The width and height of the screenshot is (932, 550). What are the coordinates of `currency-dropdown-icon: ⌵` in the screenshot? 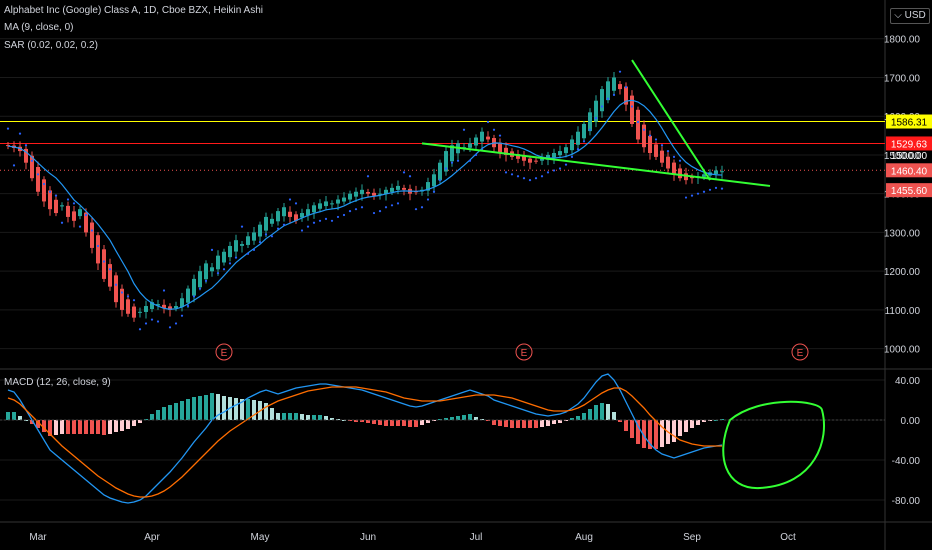 It's located at (898, 15).